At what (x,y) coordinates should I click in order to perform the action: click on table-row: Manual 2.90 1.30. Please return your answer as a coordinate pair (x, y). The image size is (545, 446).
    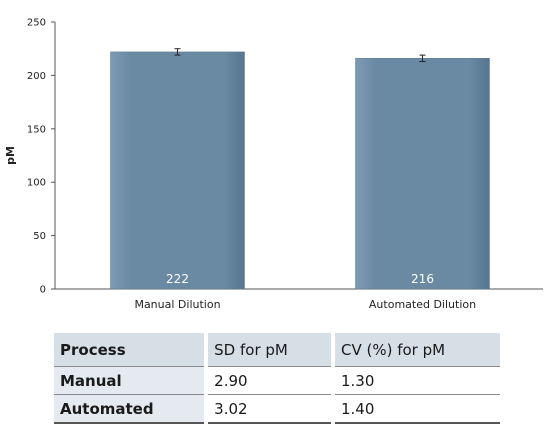
    Looking at the image, I should click on (277, 380).